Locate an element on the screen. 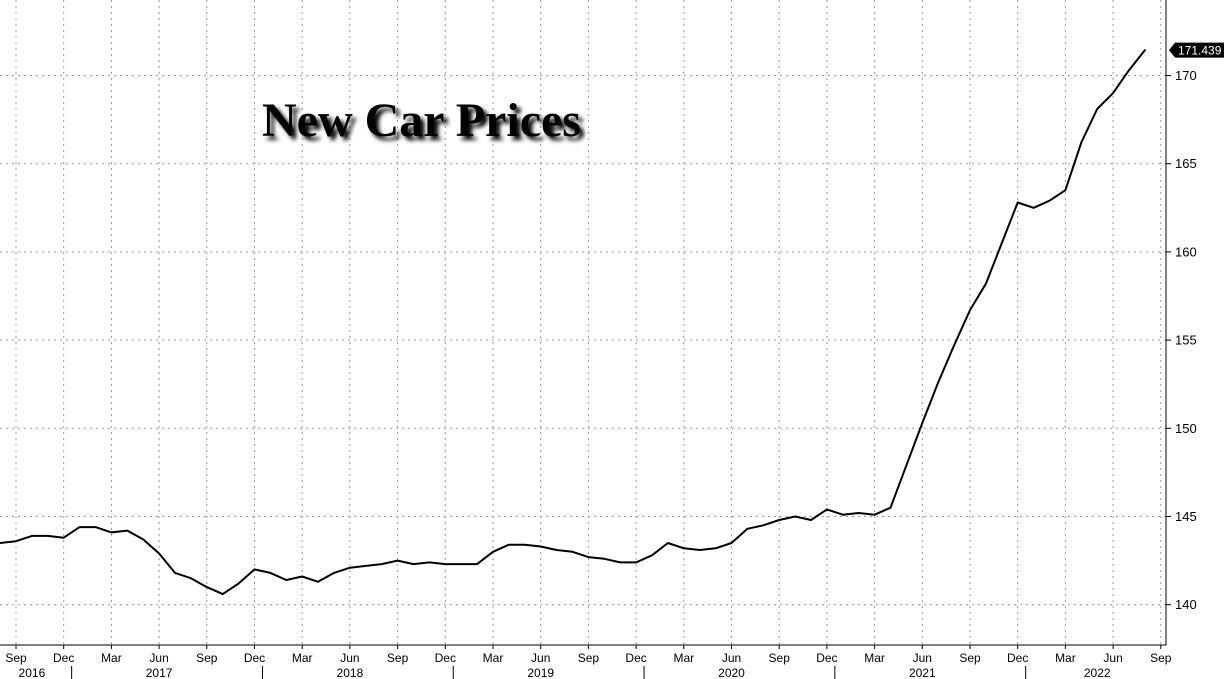  y-tick-label: 165 is located at coordinates (1186, 163).